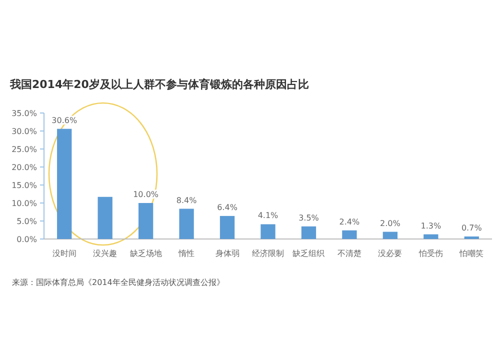 This screenshot has width=500, height=362. What do you see at coordinates (431, 225) in the screenshot?
I see `data-label: 1.3%` at bounding box center [431, 225].